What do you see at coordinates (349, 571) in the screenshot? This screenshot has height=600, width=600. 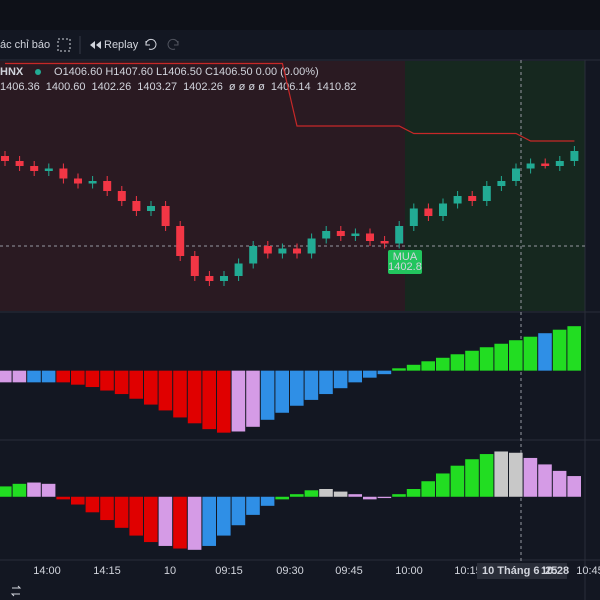 I see `time-label: 09:45` at bounding box center [349, 571].